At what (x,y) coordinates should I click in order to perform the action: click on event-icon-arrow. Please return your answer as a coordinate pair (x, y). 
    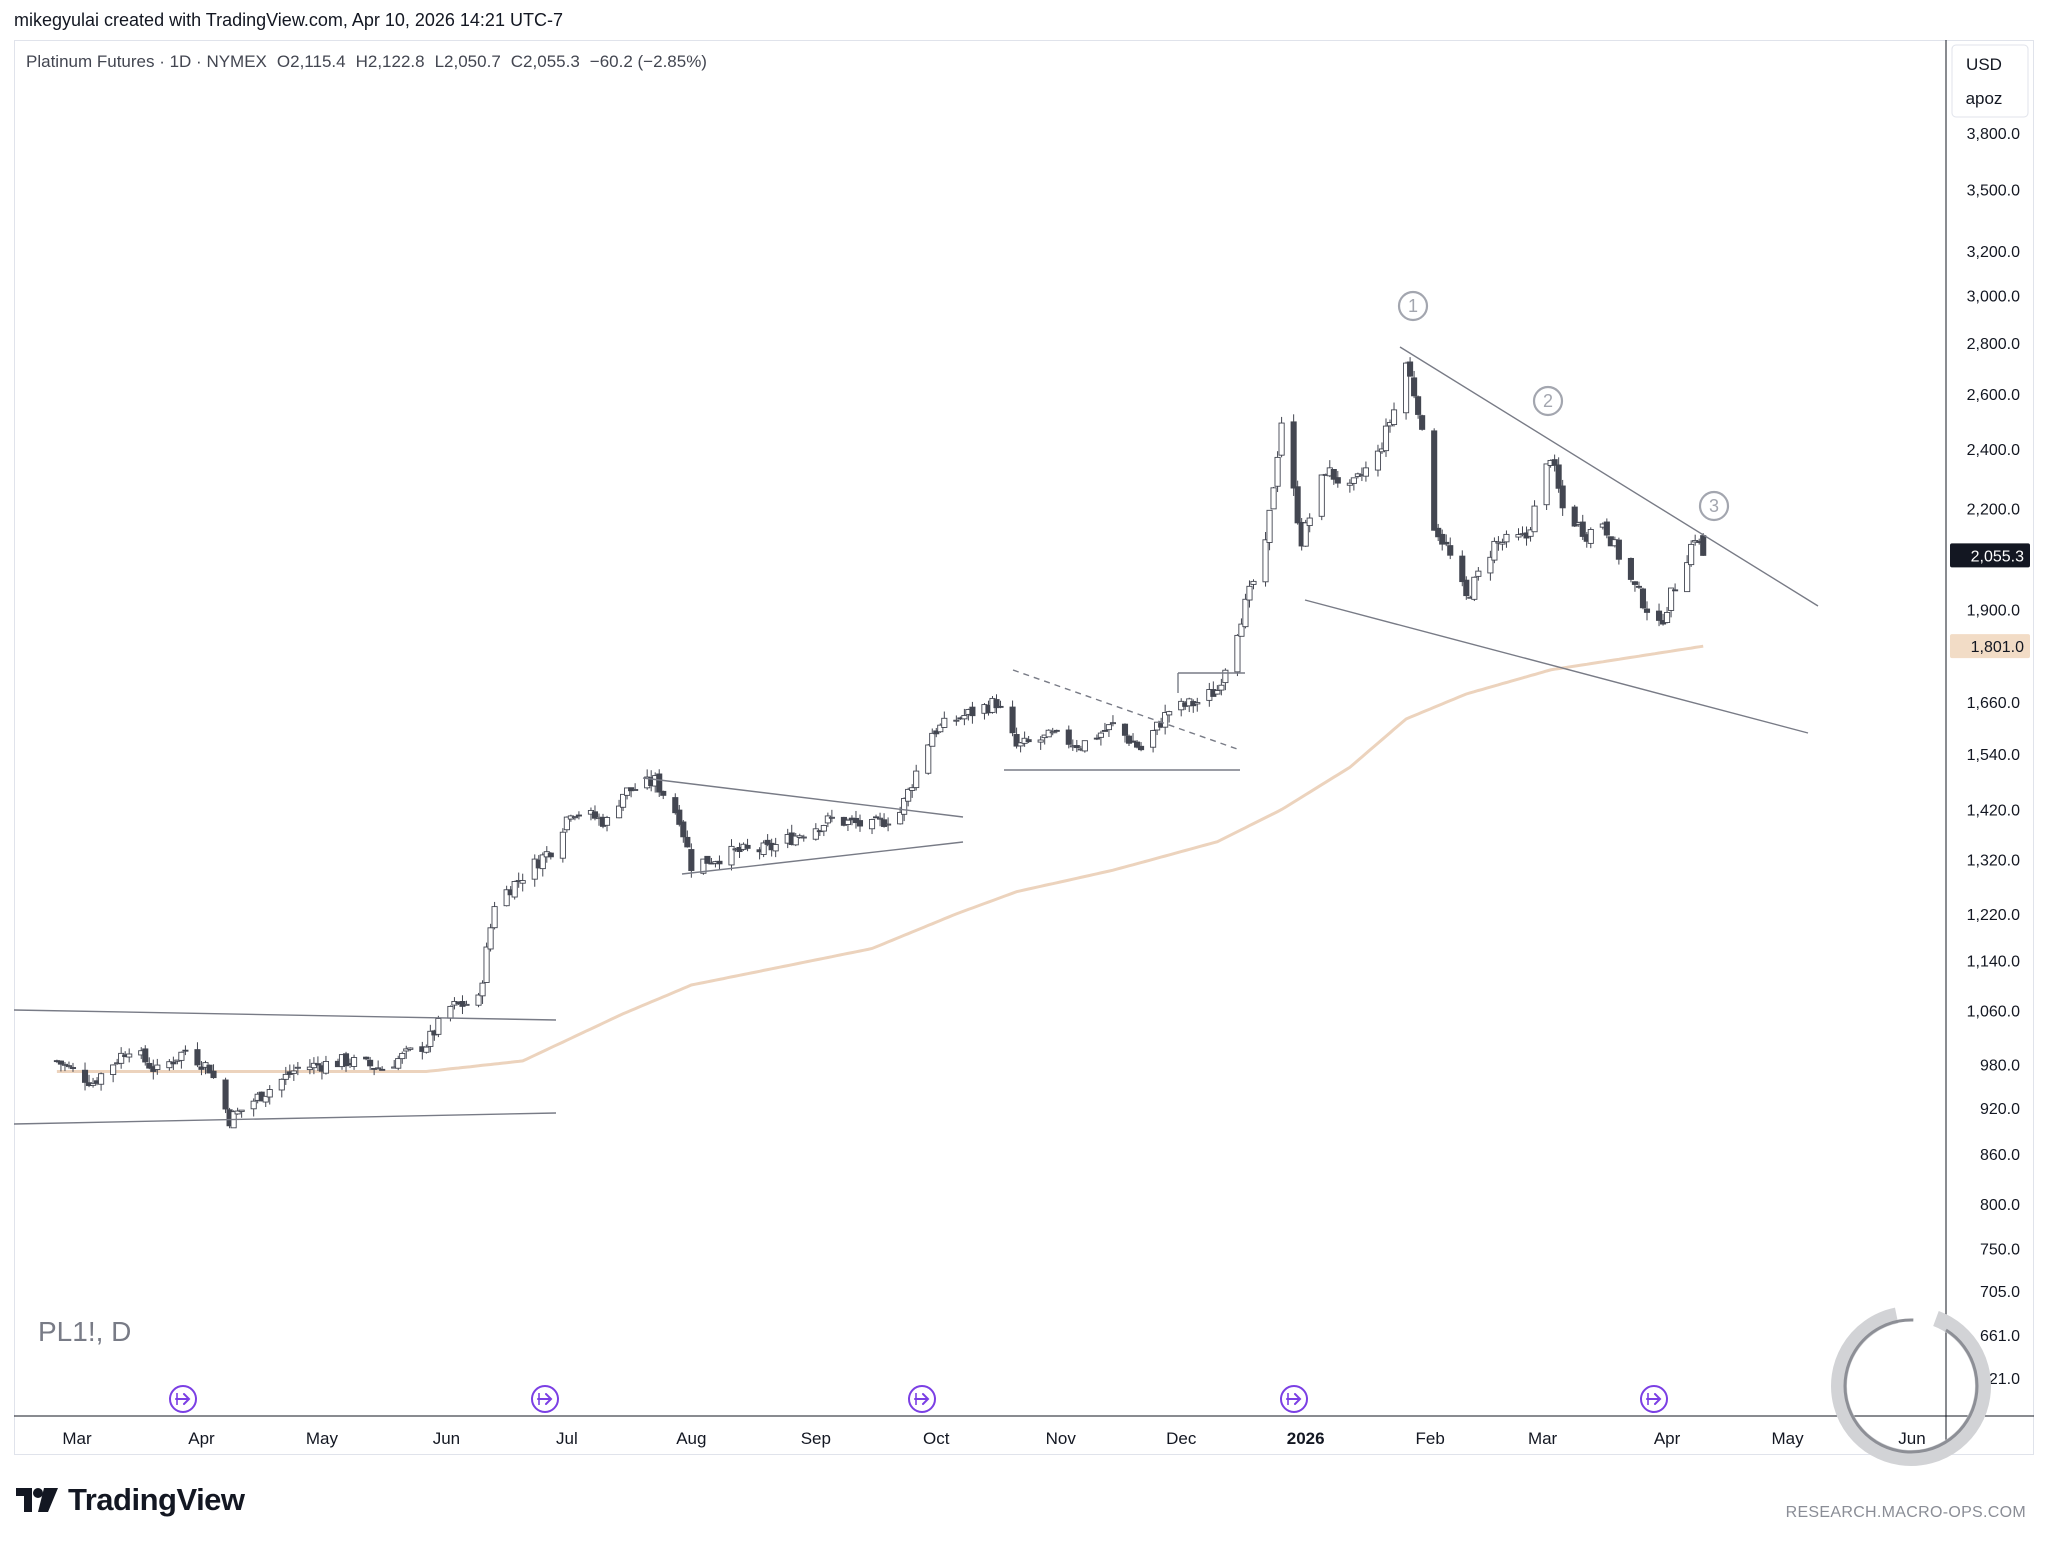
    Looking at the image, I should click on (545, 1399).